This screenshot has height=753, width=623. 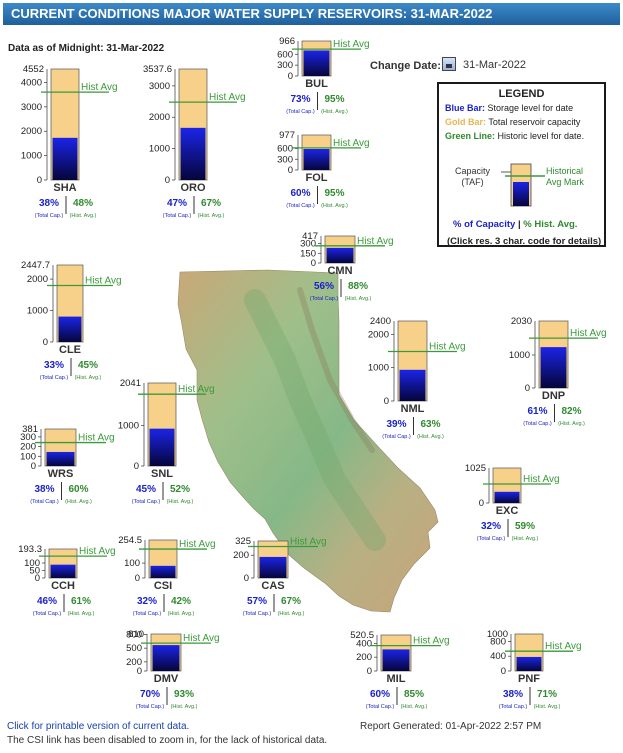 What do you see at coordinates (193, 188) in the screenshot?
I see `reservoir-code-link: ORO` at bounding box center [193, 188].